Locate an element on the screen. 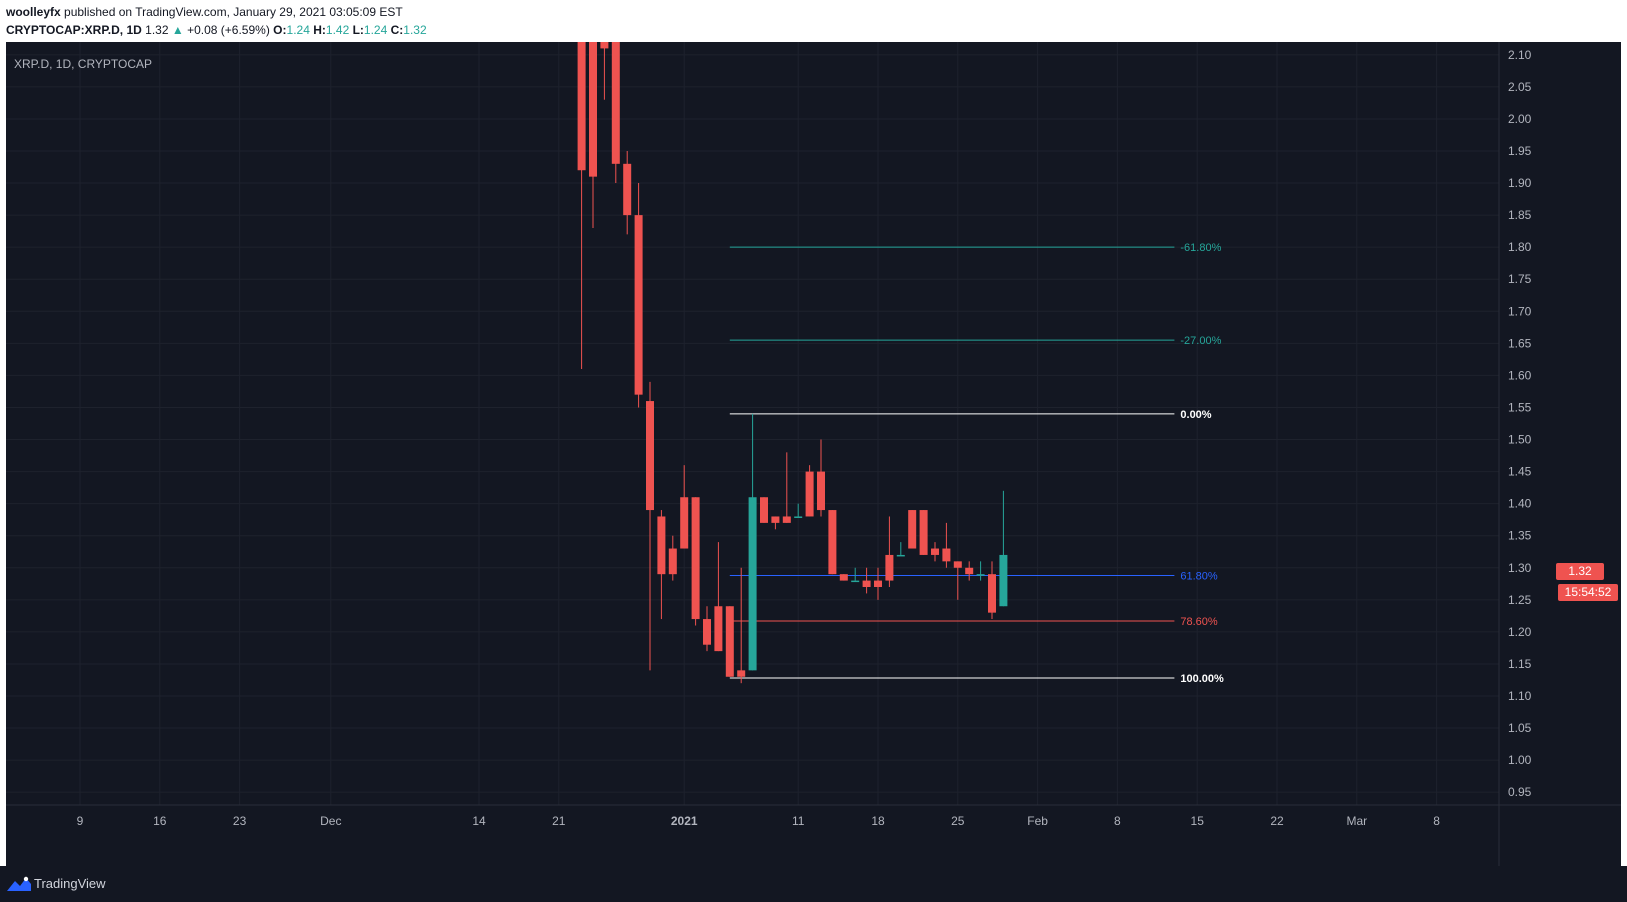  time-tick-label: 18 is located at coordinates (878, 821).